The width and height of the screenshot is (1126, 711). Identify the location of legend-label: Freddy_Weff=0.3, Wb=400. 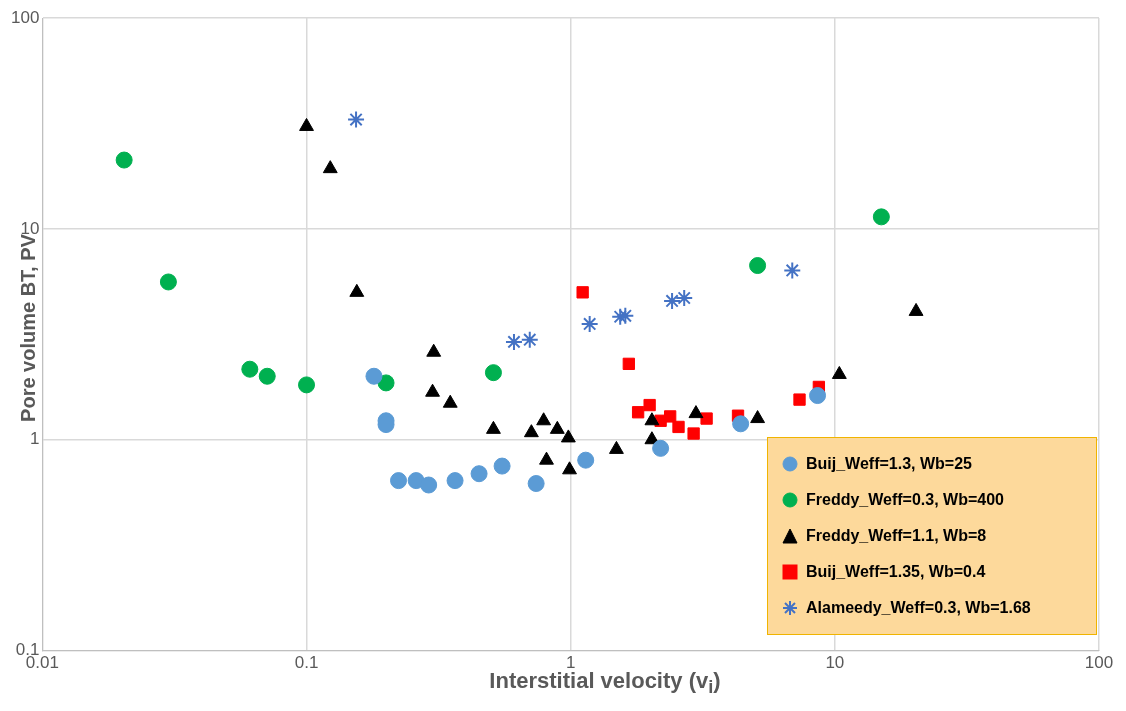
(905, 500).